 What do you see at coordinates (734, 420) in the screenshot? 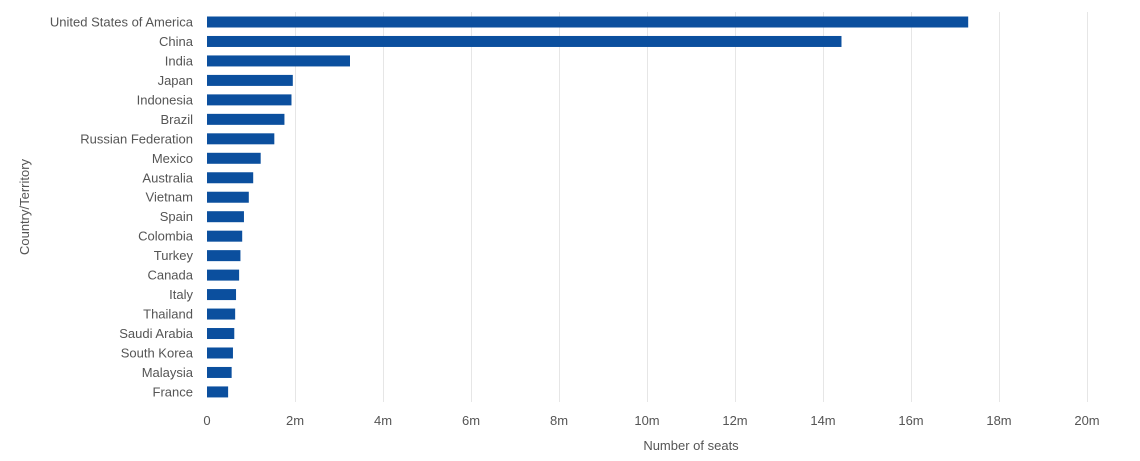
I see `x-tick-label: 12m` at bounding box center [734, 420].